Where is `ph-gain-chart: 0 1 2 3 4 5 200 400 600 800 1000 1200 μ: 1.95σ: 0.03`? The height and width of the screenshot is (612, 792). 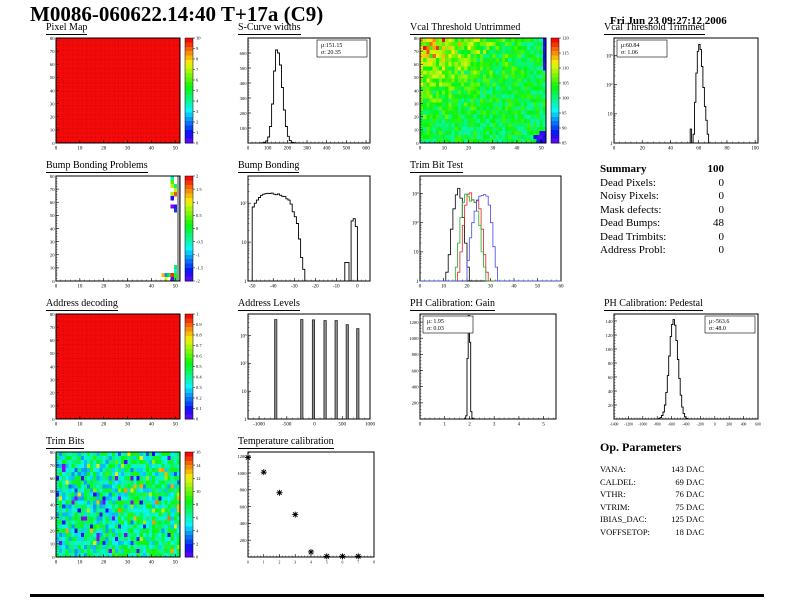 ph-gain-chart: 0 1 2 3 4 5 200 400 600 800 1000 1200 μ: 1.95σ: 0.03 is located at coordinates (483, 370).